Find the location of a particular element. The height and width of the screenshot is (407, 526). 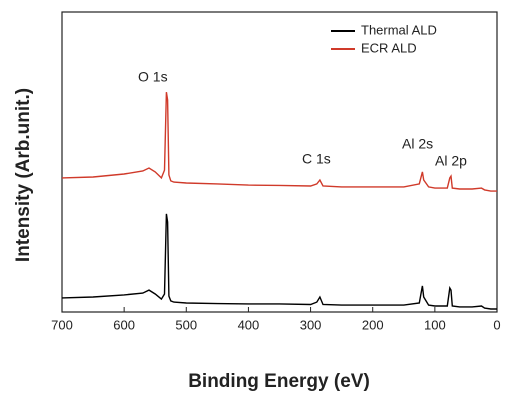

x-tick-label: 0 is located at coordinates (496, 324).